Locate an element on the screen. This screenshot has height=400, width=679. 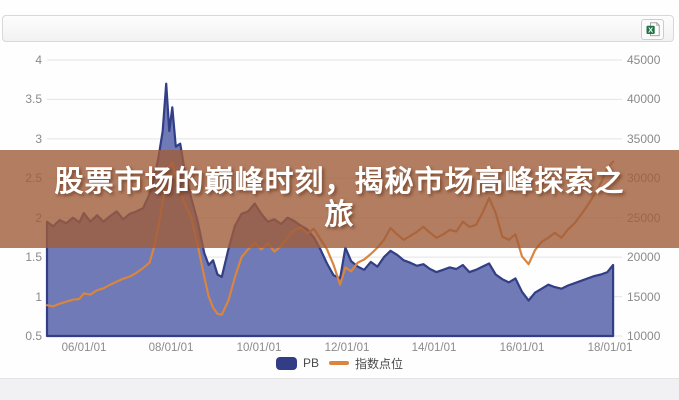
index-legend-label: 指数点位 is located at coordinates (379, 363).